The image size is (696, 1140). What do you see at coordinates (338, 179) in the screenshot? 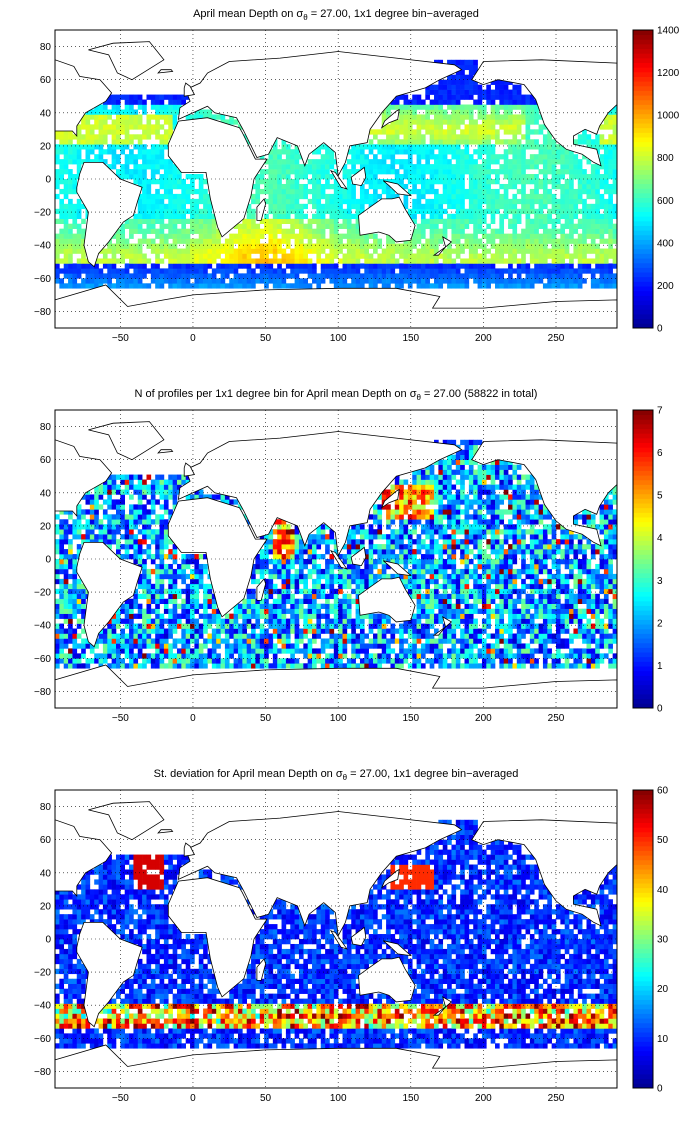
I see `land-polygon` at bounding box center [338, 179].